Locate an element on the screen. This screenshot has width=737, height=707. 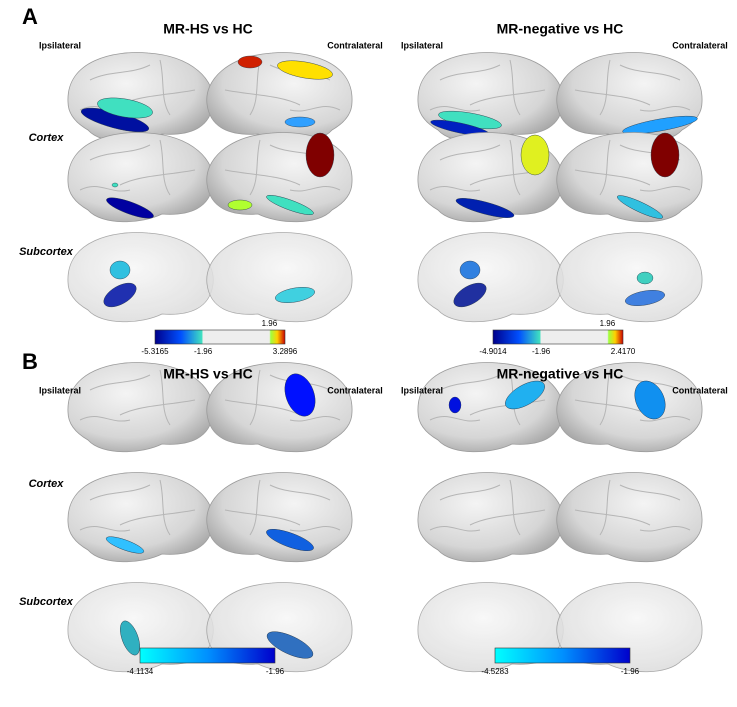
colorbar-label: 3.2896 is located at coordinates (285, 351).